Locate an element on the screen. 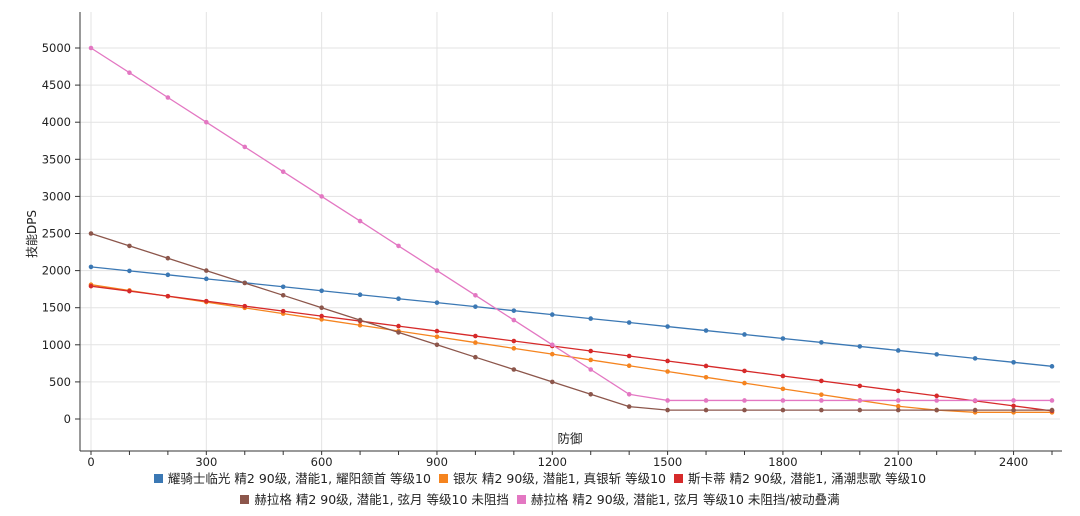  y-tick-label: 4500 is located at coordinates (56, 85).